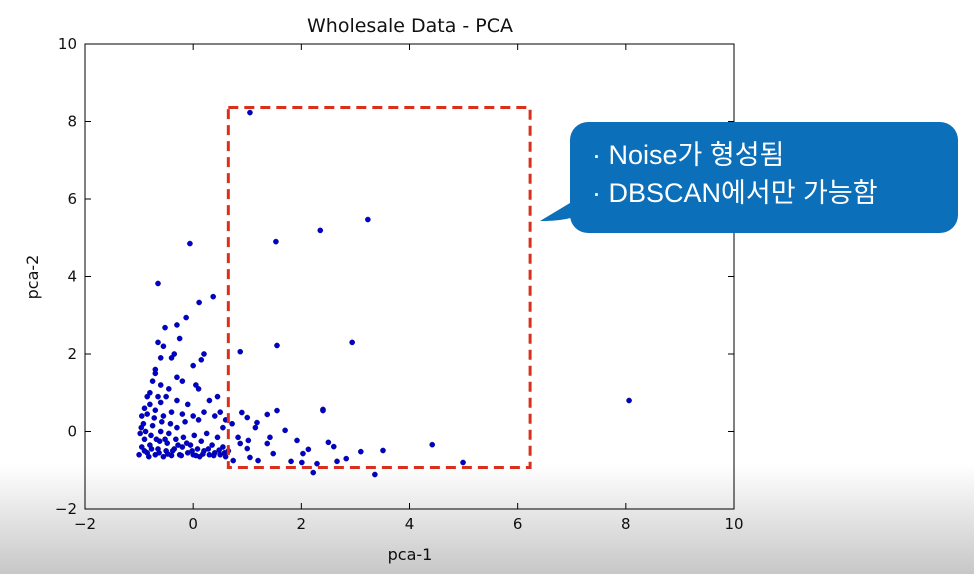  I want to click on x-tick-label: 6, so click(518, 524).